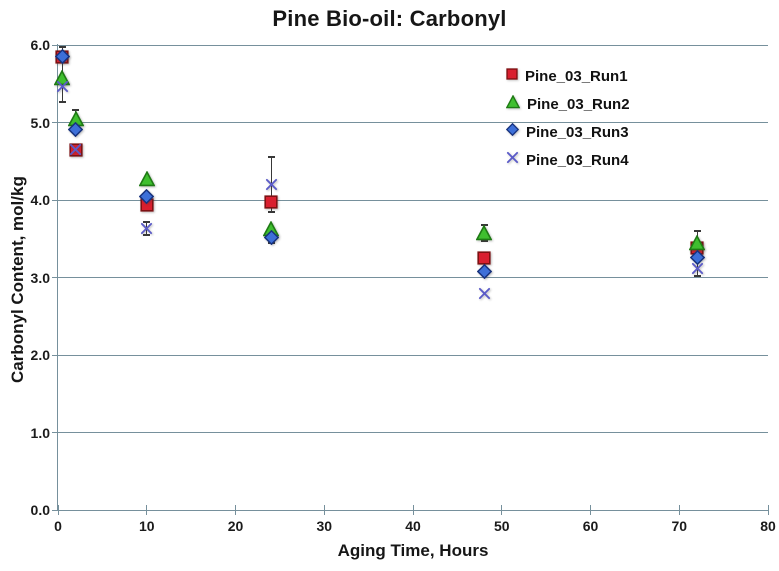  What do you see at coordinates (271, 201) in the screenshot?
I see `data-point-square-marker` at bounding box center [271, 201].